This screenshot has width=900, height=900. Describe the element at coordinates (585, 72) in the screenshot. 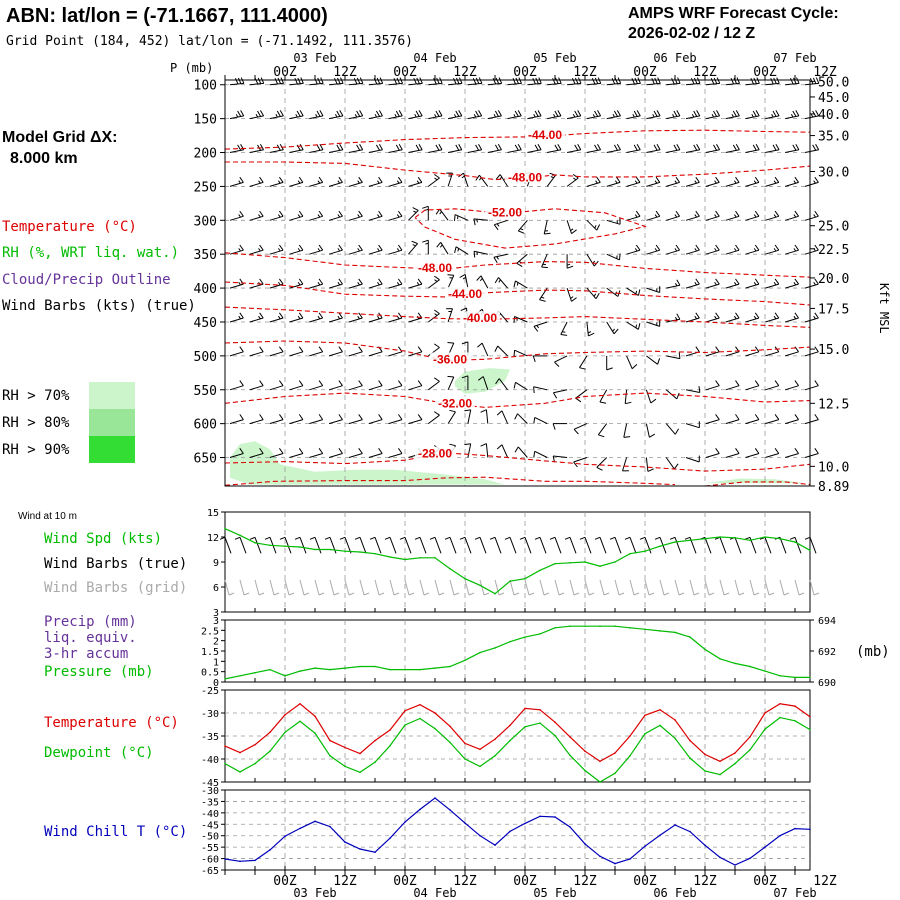

I see `hour-label: 12Z` at that location.